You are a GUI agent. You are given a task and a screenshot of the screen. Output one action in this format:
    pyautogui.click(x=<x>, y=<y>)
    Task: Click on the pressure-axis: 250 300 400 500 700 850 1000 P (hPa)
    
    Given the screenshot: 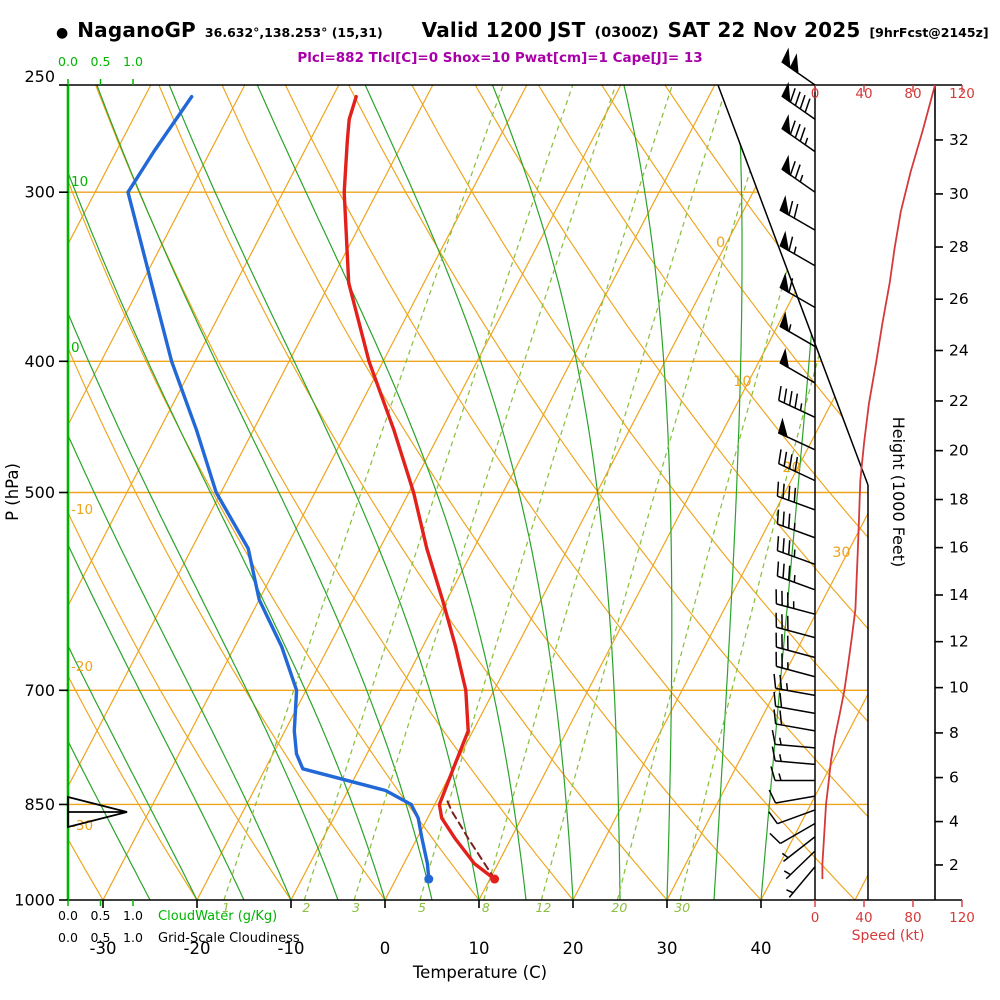 What is the action you would take?
    pyautogui.click(x=35, y=488)
    